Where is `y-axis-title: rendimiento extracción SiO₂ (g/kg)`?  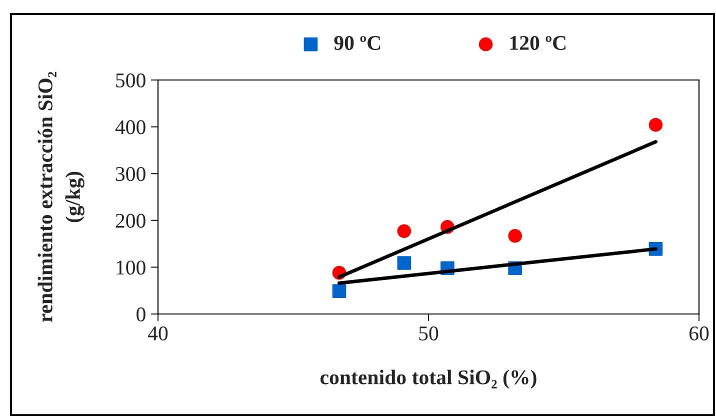
y-axis-title: rendimiento extracción SiO₂ (g/kg) is located at coordinates (61, 197).